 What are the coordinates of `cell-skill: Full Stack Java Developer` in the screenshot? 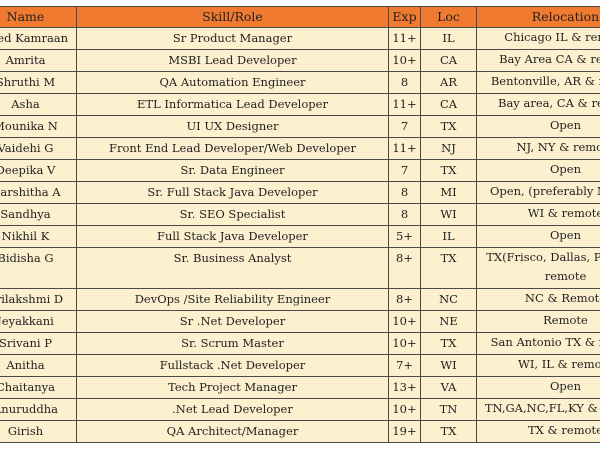 It's located at (232, 236).